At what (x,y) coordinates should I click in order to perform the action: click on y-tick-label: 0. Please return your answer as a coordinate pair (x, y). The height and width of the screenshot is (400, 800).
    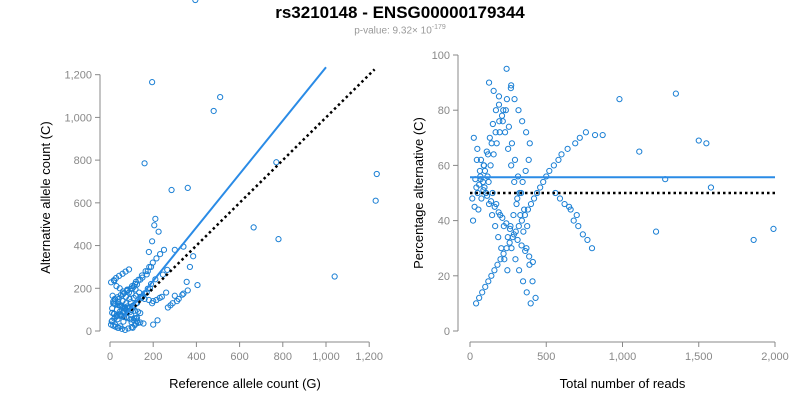
    Looking at the image, I should click on (89, 332).